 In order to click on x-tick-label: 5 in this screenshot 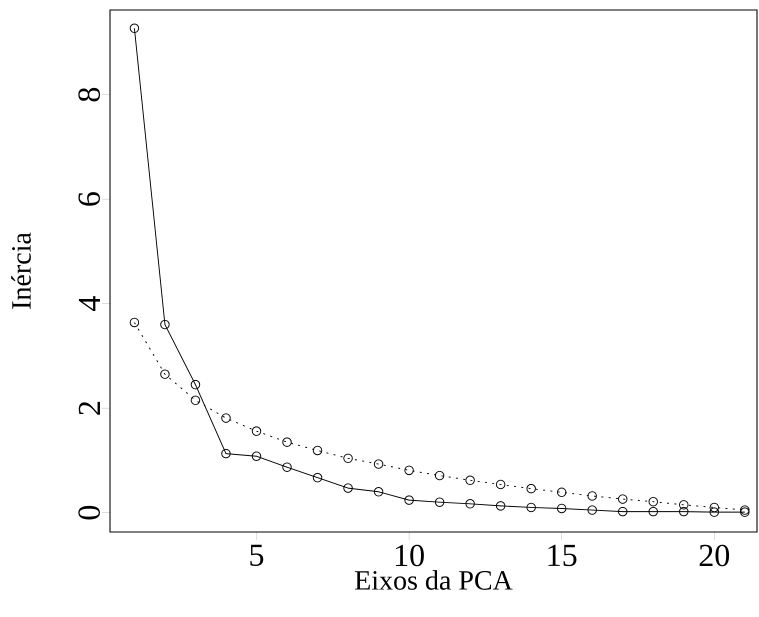, I will do `click(257, 555)`.